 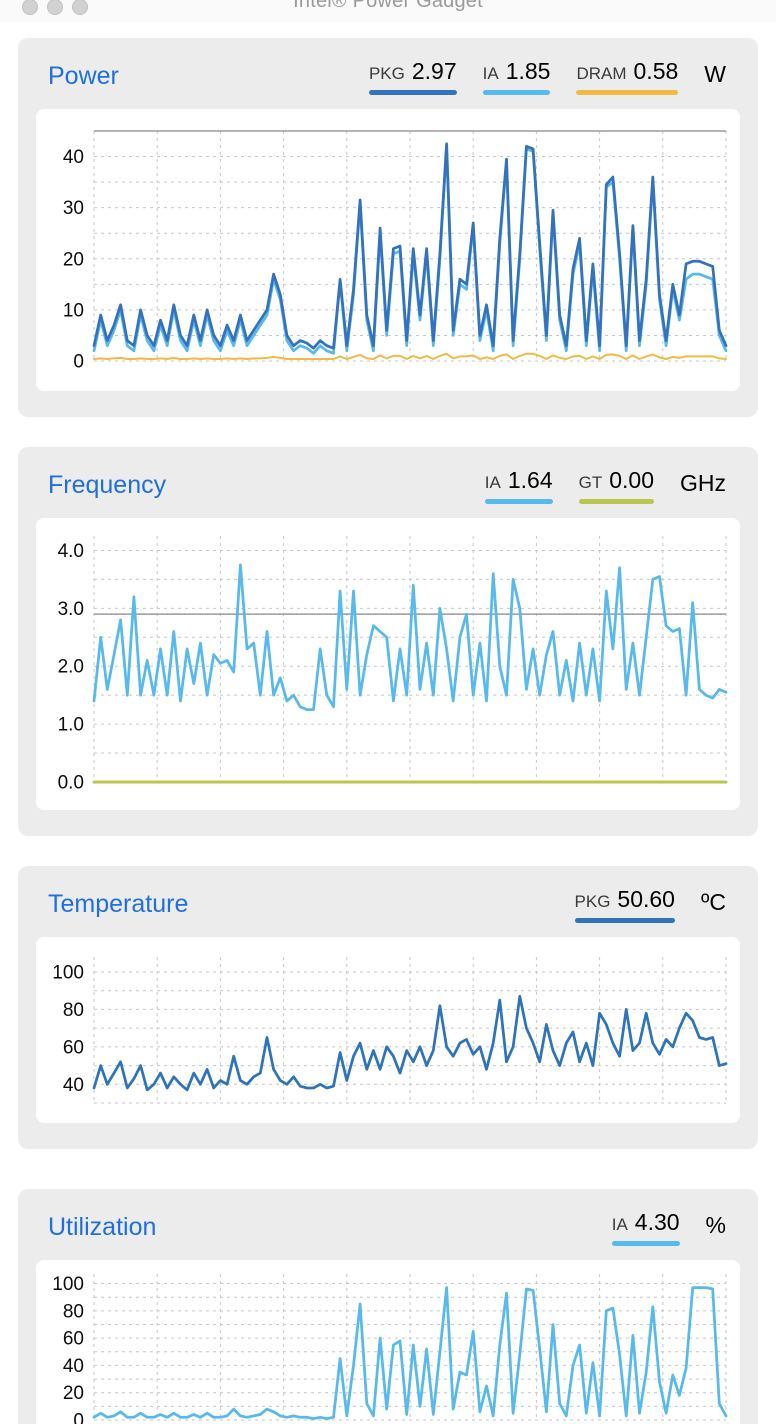 What do you see at coordinates (530, 480) in the screenshot?
I see `legend-value: 1.64` at bounding box center [530, 480].